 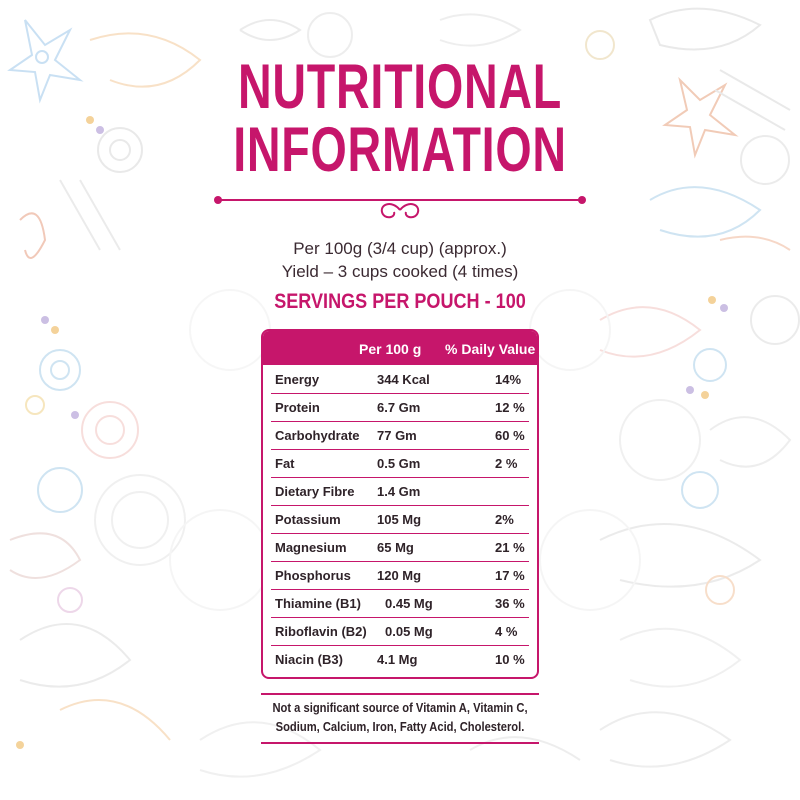 I want to click on table-row: Potassium 105 Mg 2%, so click(x=400, y=520).